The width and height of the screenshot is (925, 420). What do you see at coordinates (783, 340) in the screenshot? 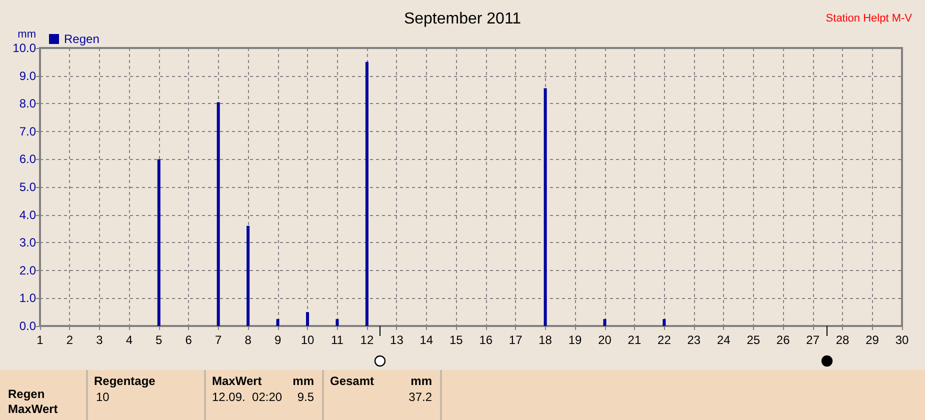
I see `x-tick-label: 26` at bounding box center [783, 340].